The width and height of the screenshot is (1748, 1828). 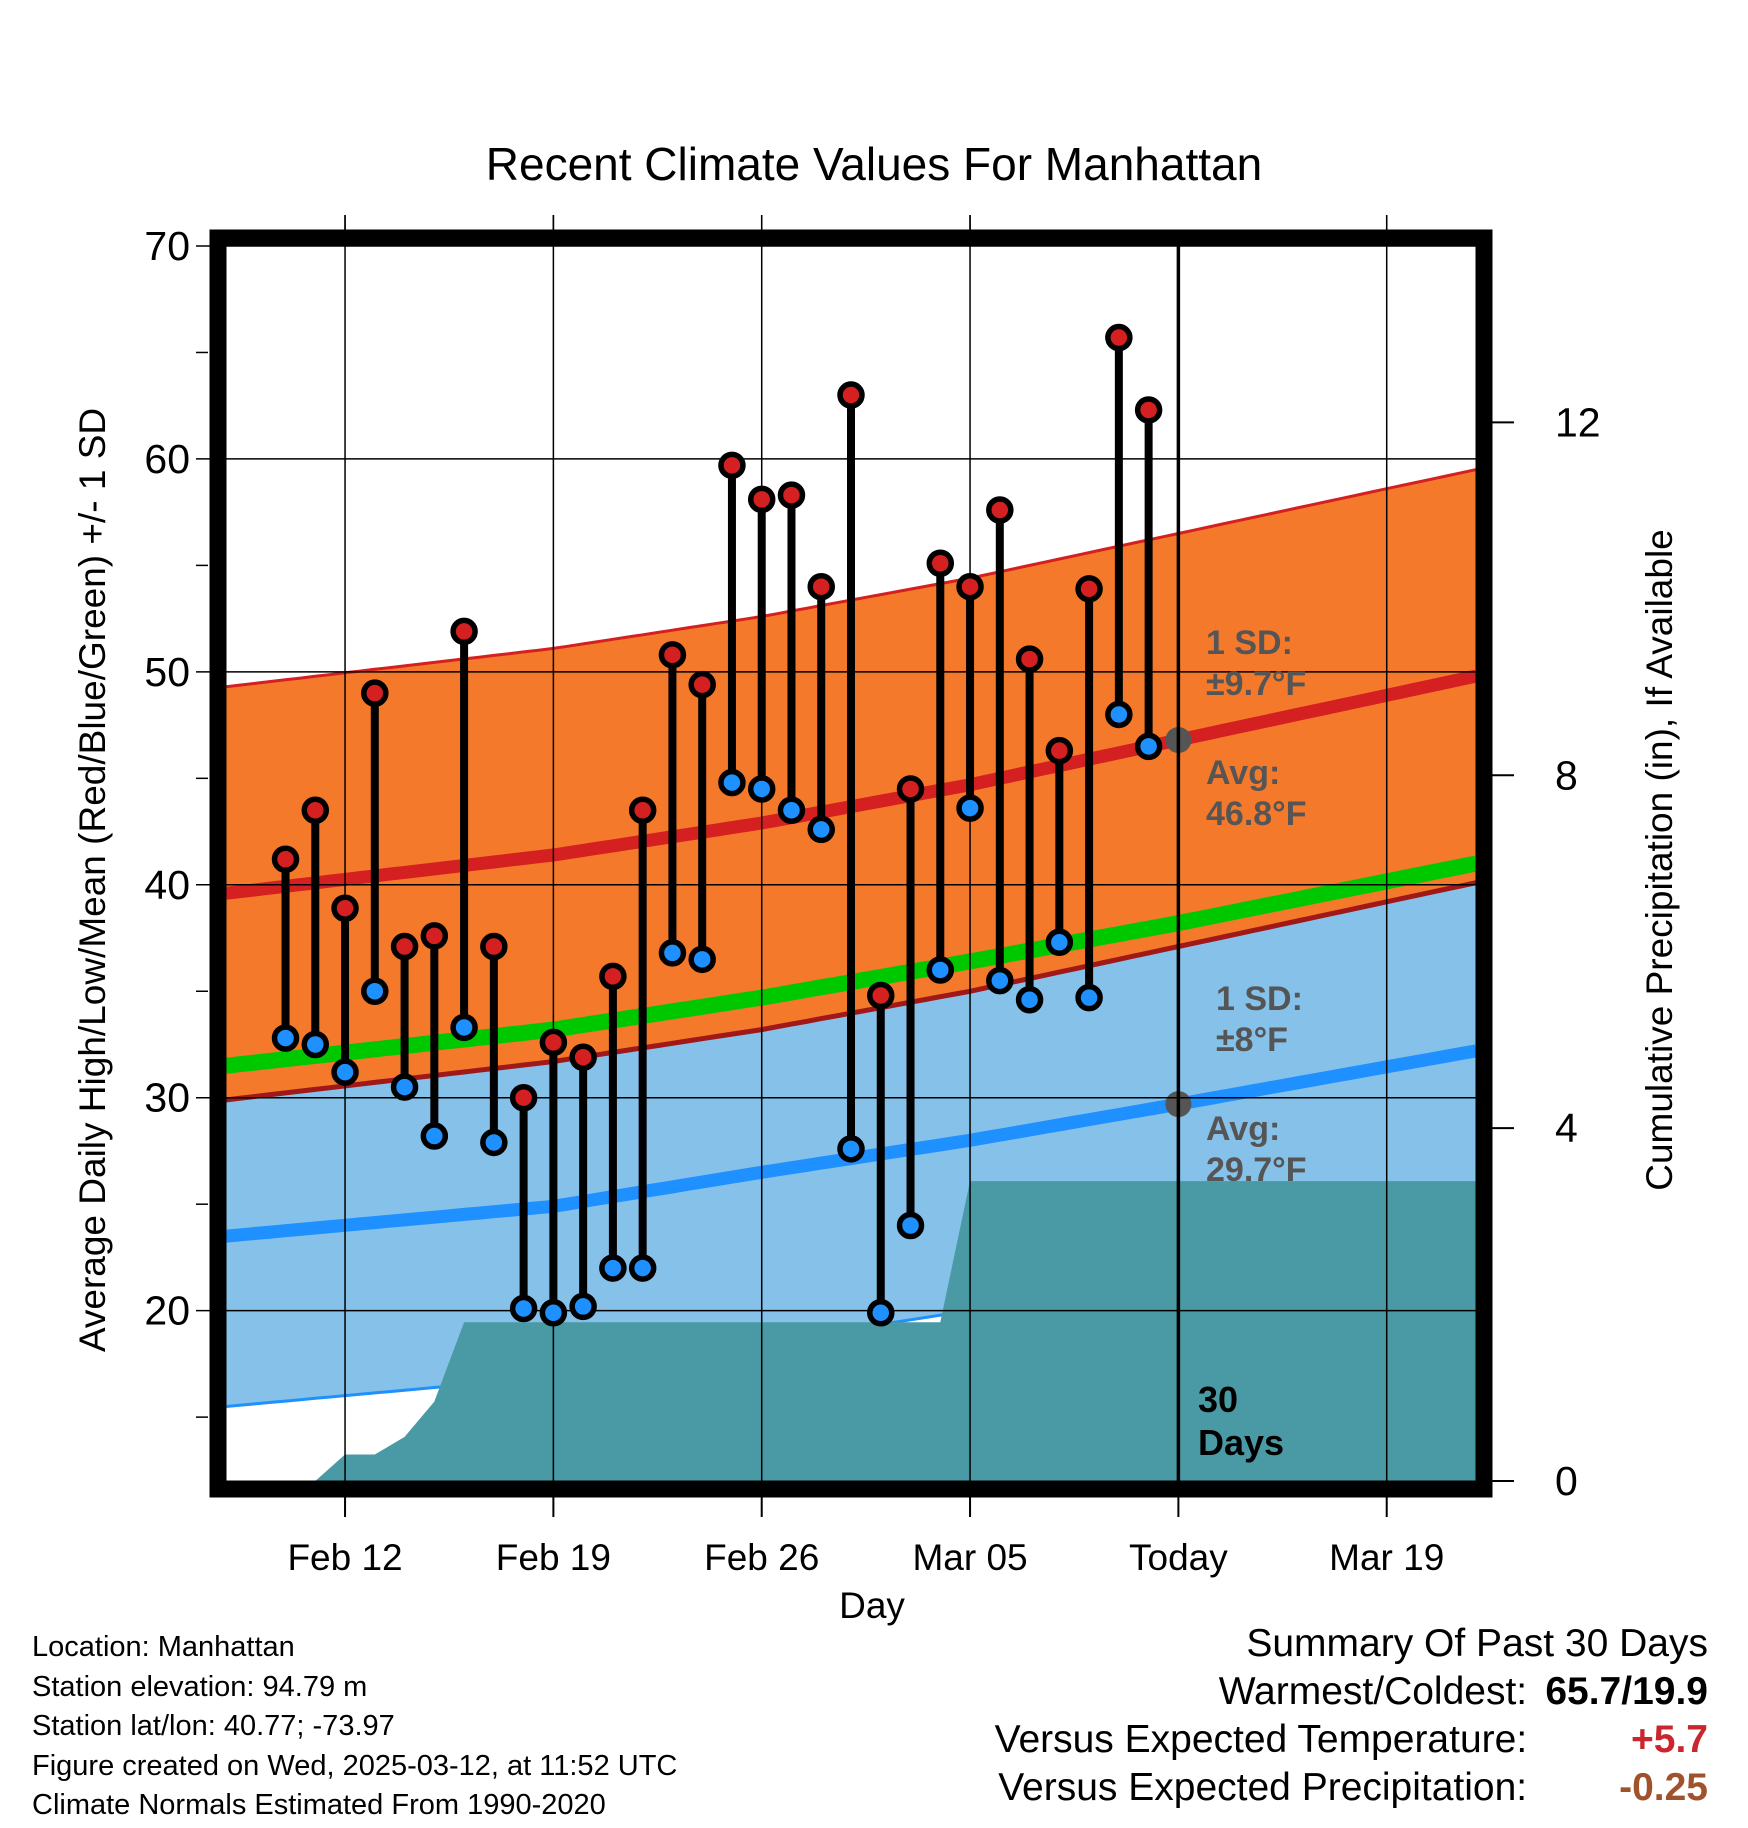 I want to click on y-tick-label: 40, so click(x=167, y=885).